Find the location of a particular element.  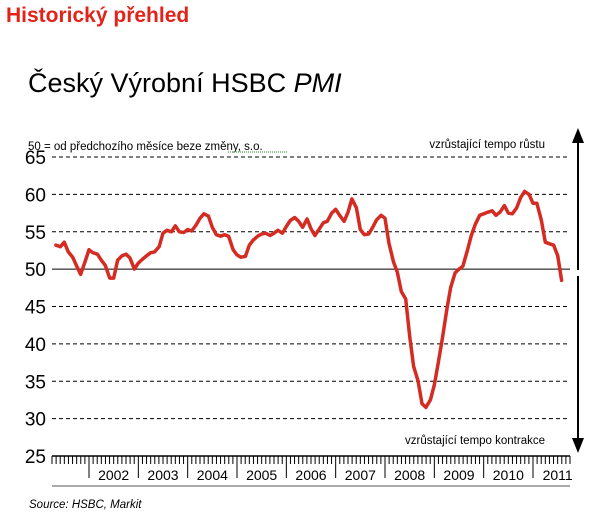

x-tick-label-2006: 2006 is located at coordinates (310, 475).